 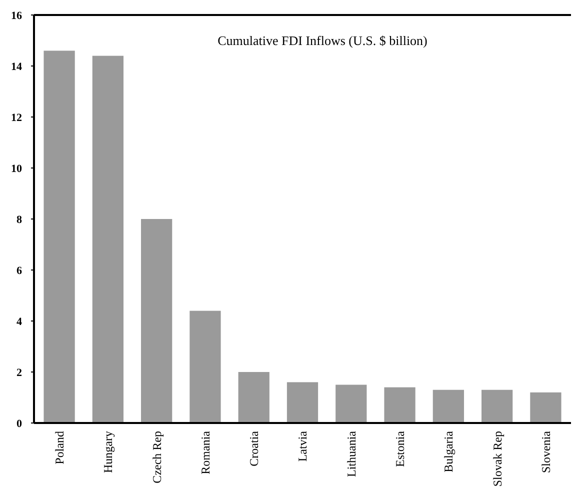 I want to click on y-tick-label: 0, so click(x=19, y=424).